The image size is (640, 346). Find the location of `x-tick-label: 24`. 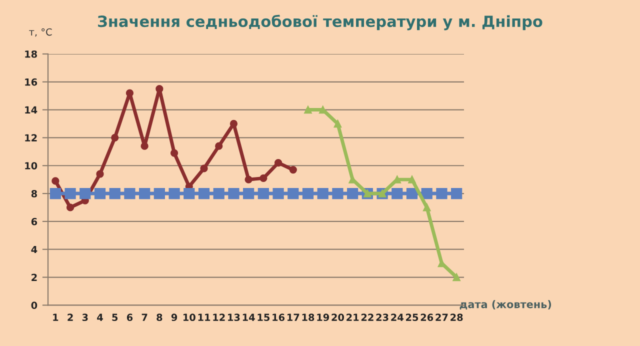

x-tick-label: 24 is located at coordinates (397, 317).